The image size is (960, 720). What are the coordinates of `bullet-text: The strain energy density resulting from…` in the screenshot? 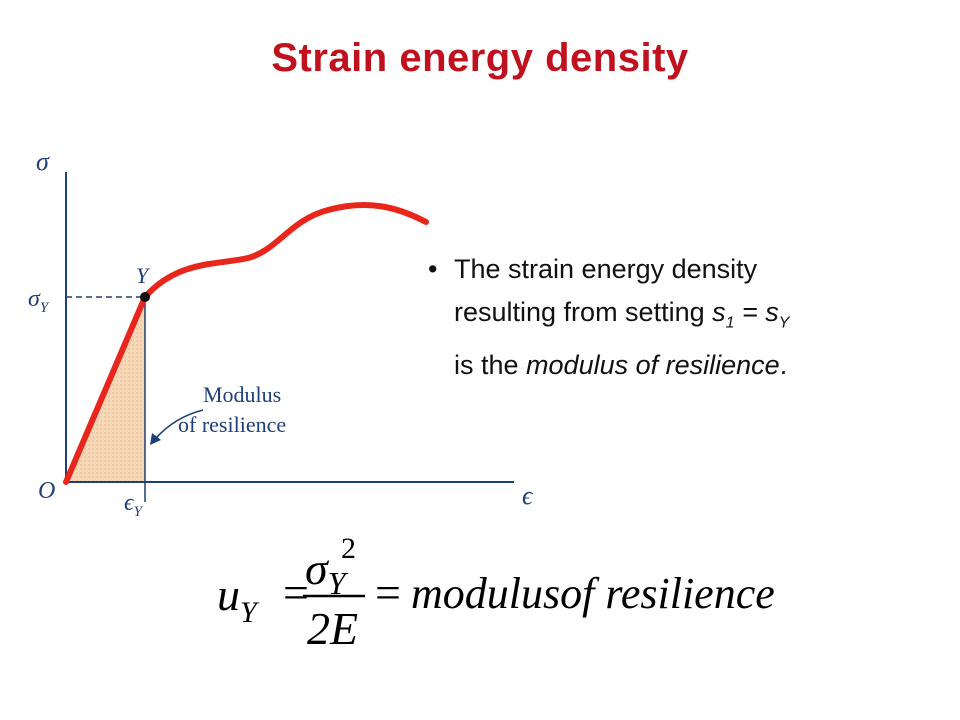 It's located at (676, 317).